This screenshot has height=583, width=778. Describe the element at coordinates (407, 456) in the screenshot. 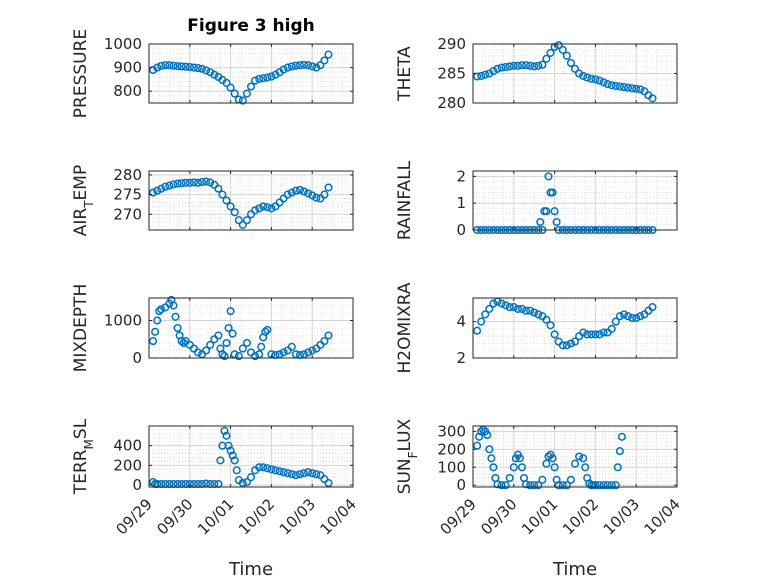

I see `y-axis-label: SUNFLUX` at that location.